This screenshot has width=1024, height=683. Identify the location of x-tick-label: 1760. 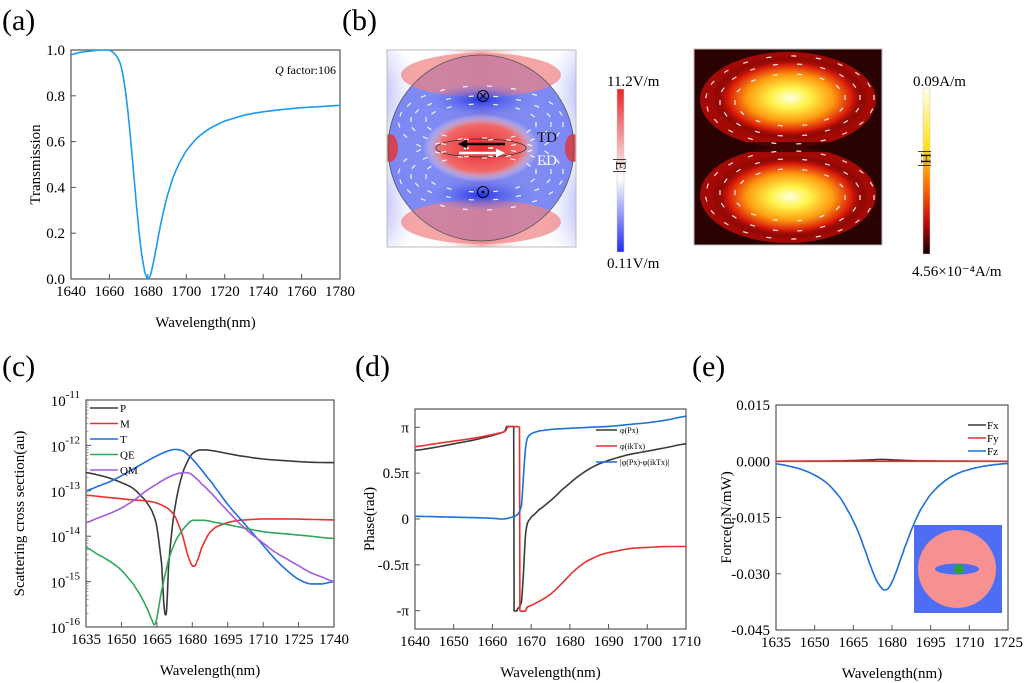
(302, 292).